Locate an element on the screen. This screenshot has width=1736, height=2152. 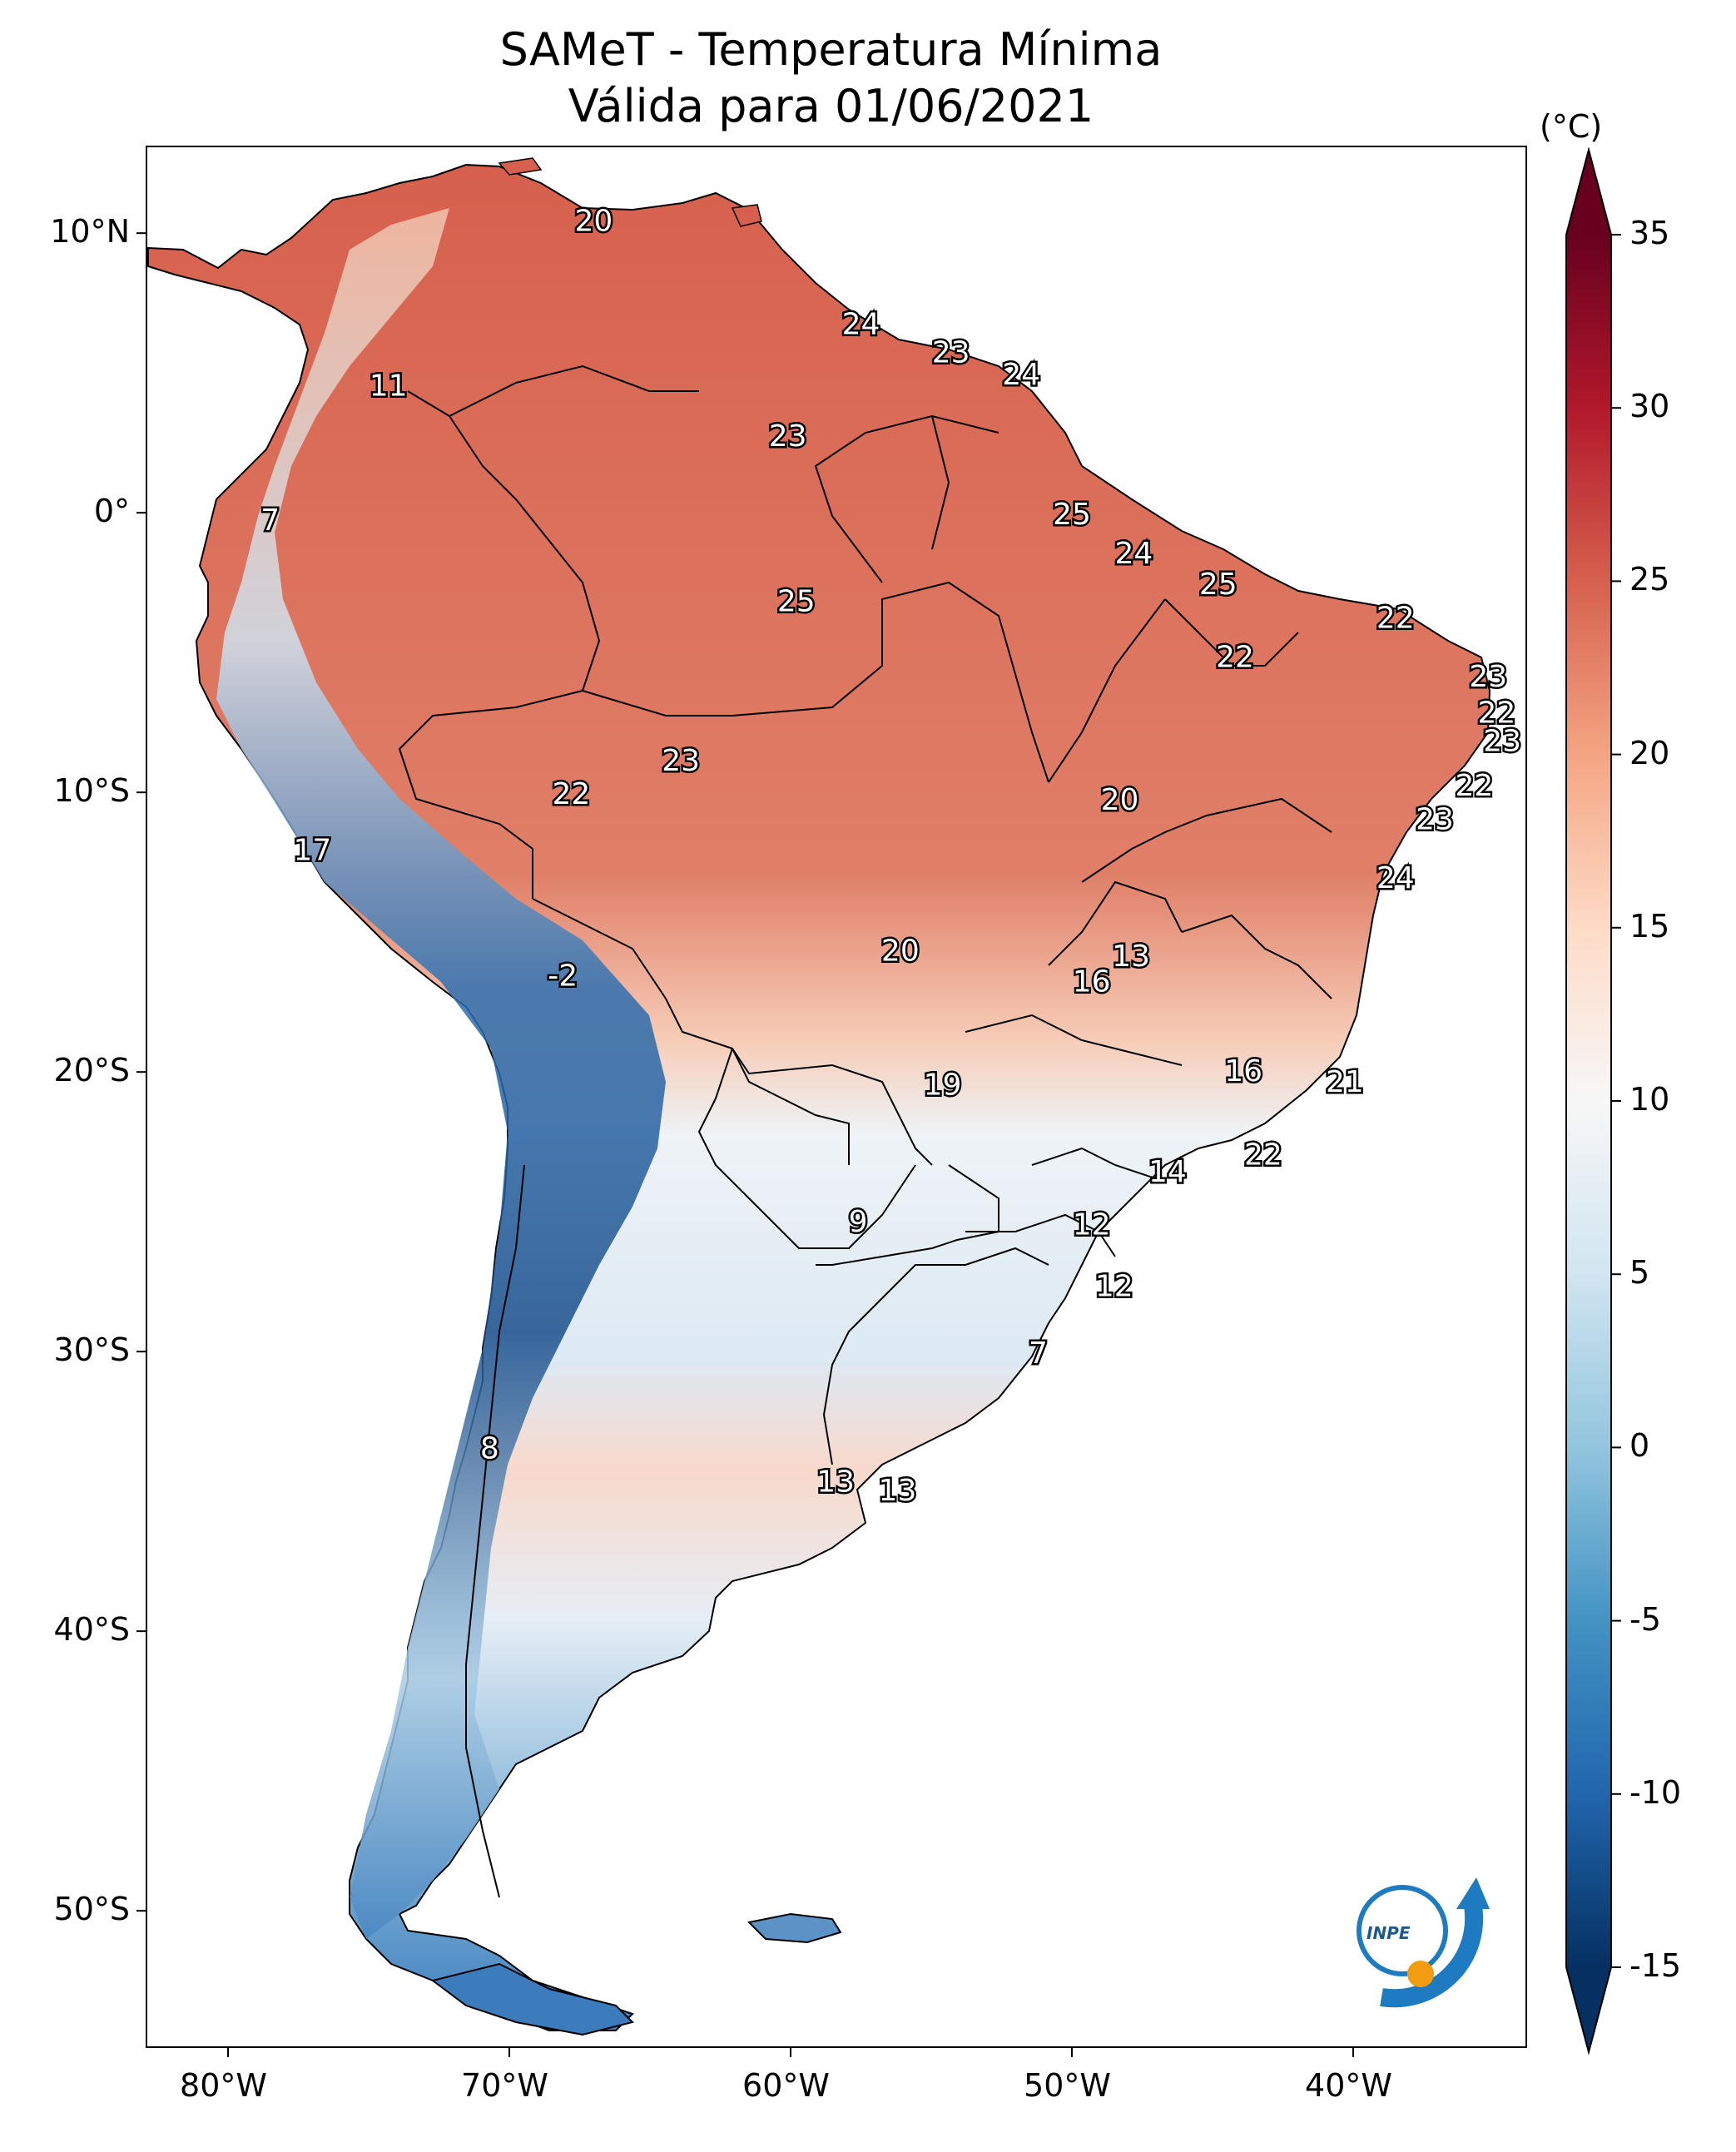
lat-tick-label: 10°S is located at coordinates (91, 791).